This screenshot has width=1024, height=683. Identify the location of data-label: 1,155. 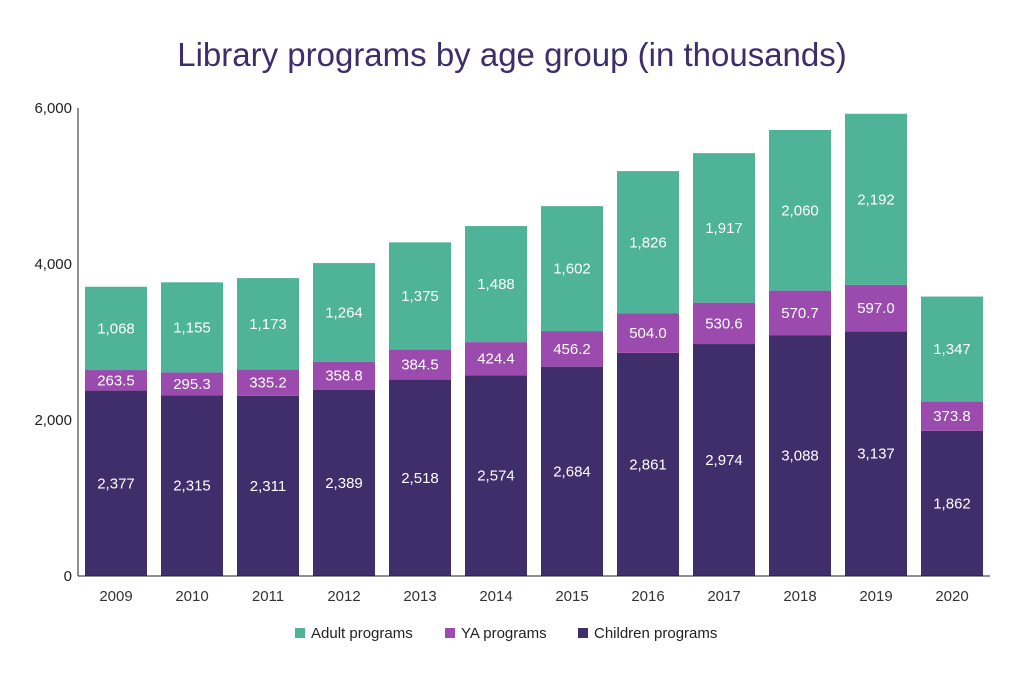
(192, 327).